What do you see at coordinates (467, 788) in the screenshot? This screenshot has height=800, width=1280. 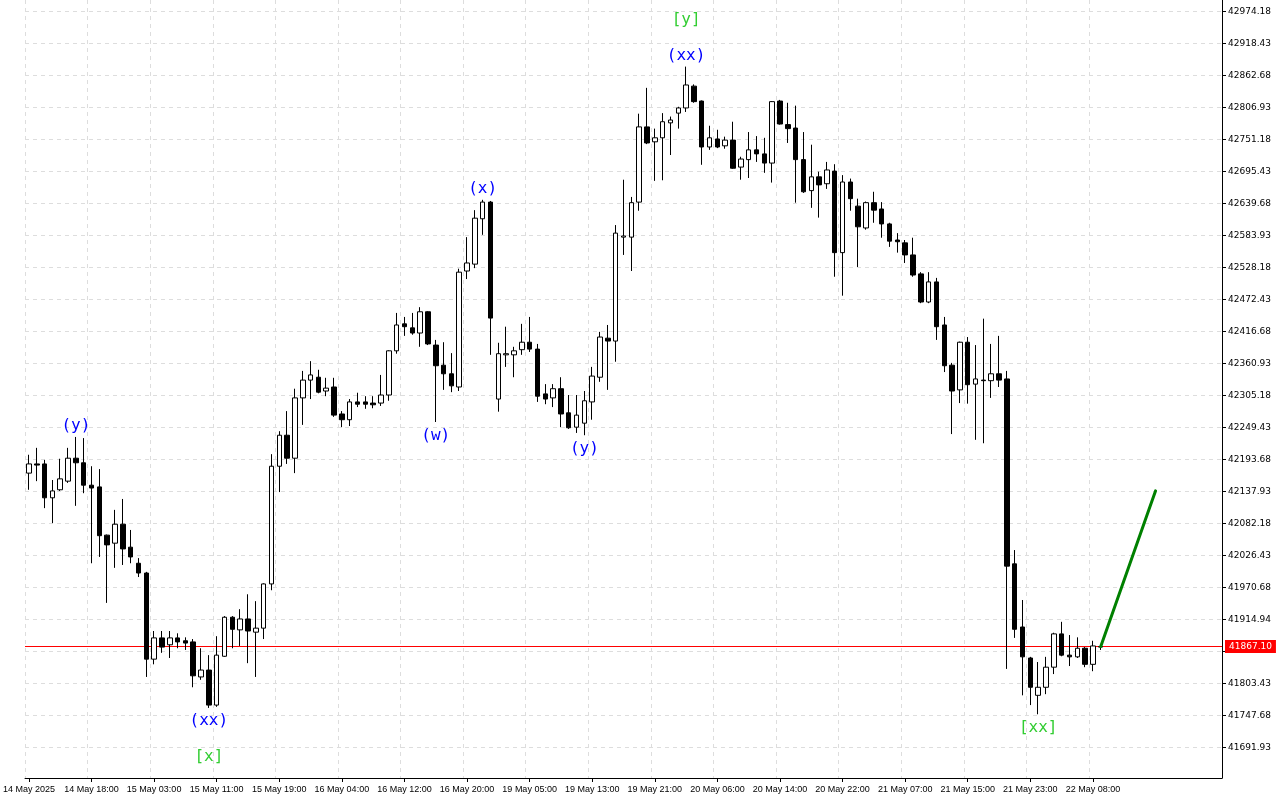 I see `x-tick-label: 16 May 20:00` at bounding box center [467, 788].